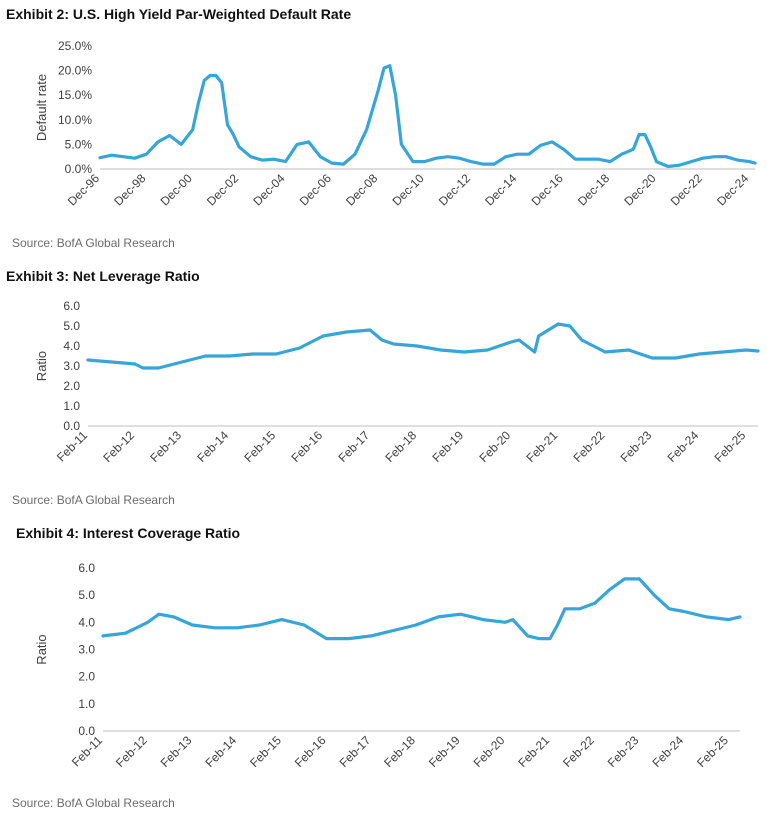  Describe the element at coordinates (454, 189) in the screenshot. I see `x-tick-label: Dec-12` at that location.